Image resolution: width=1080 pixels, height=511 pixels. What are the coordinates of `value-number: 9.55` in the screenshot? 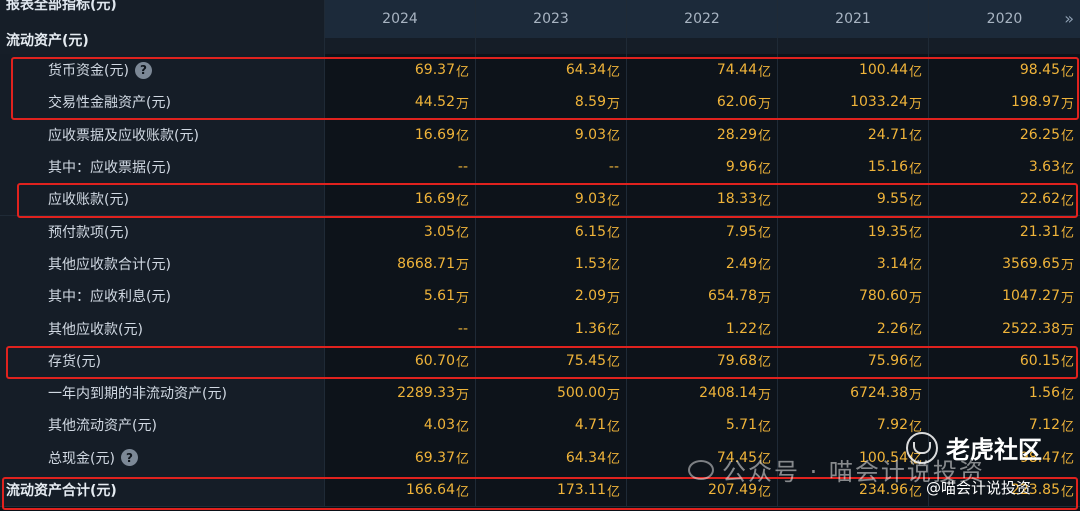 It's located at (892, 199).